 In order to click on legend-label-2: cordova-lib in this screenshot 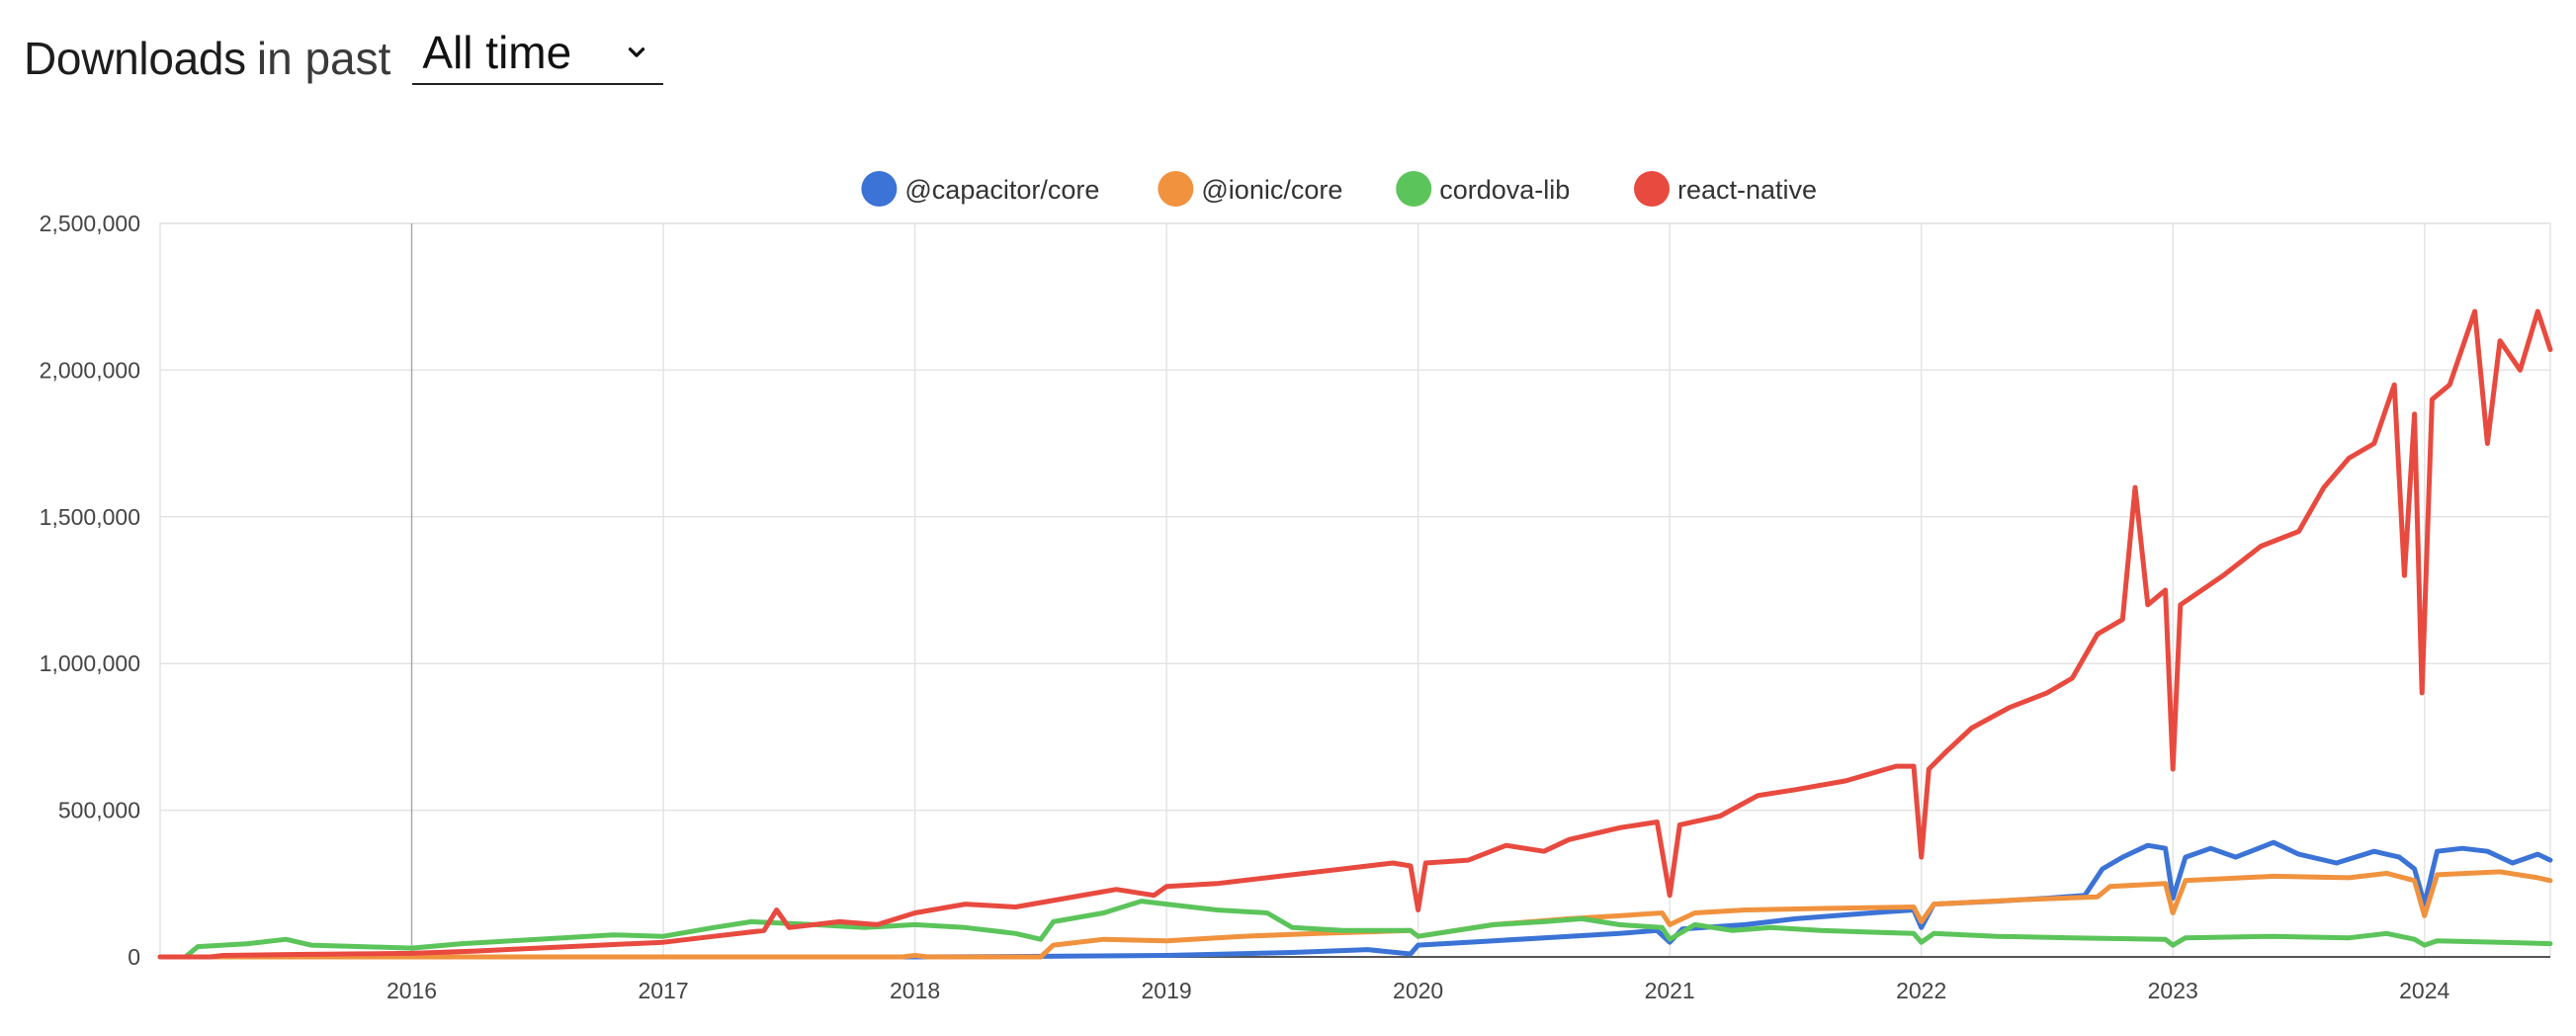, I will do `click(1504, 190)`.